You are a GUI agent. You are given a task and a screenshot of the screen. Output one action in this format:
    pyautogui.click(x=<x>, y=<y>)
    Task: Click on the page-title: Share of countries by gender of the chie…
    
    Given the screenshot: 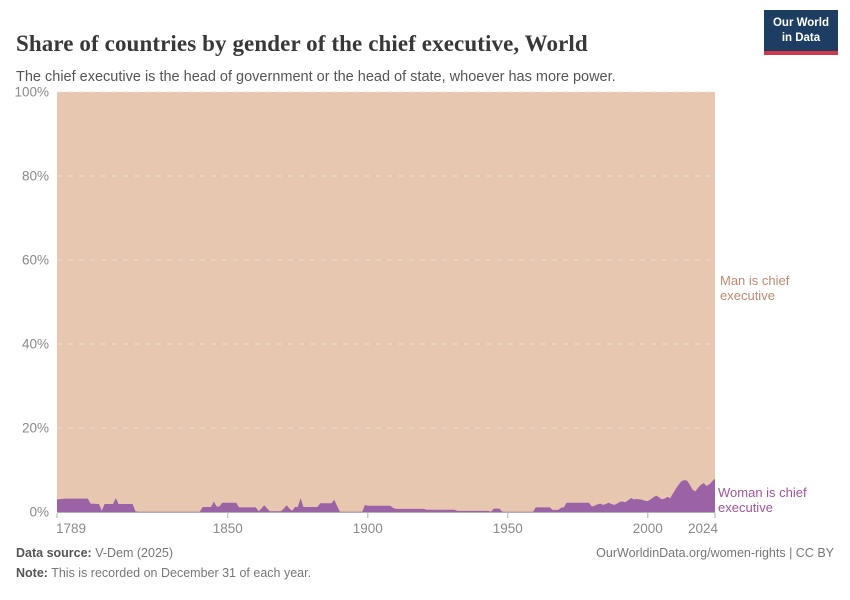 What is the action you would take?
    pyautogui.click(x=302, y=44)
    